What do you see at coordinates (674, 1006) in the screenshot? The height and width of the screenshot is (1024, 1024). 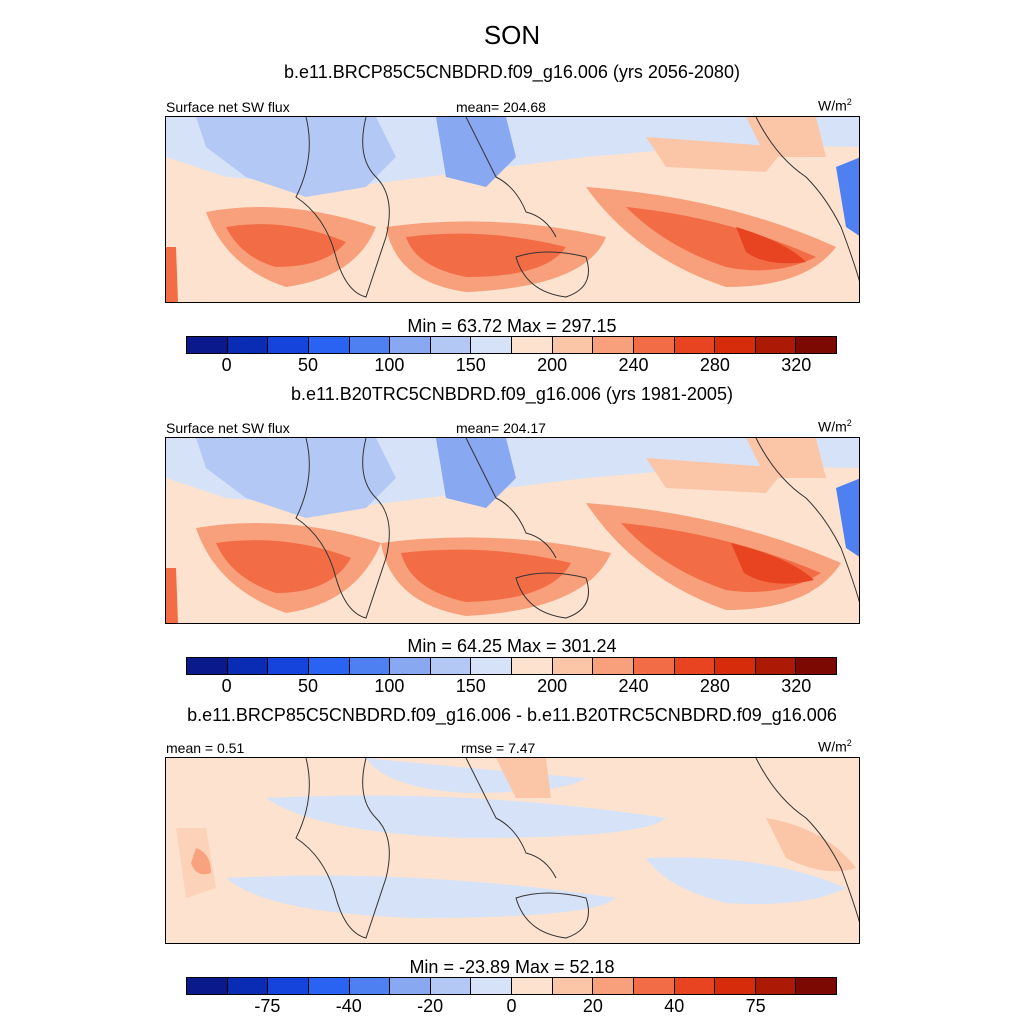 I see `colorbar-tick-label: 40` at bounding box center [674, 1006].